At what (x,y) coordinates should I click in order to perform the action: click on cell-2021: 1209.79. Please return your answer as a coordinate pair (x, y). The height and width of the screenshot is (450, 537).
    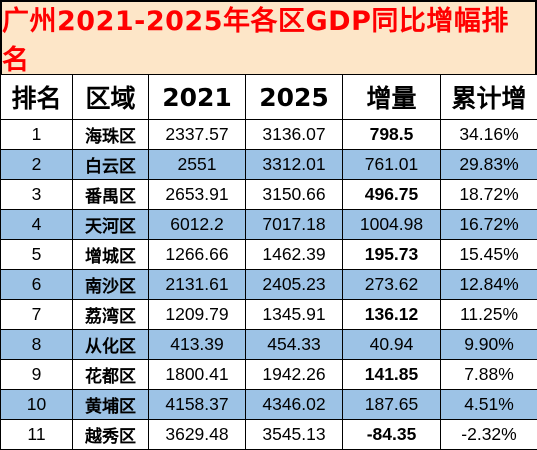
    Looking at the image, I should click on (197, 314).